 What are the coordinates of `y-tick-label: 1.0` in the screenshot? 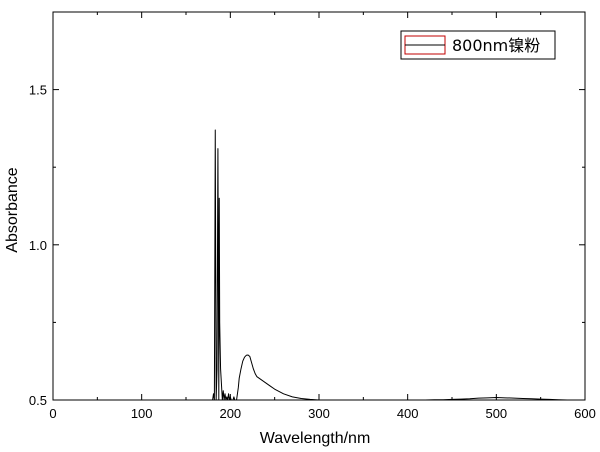 It's located at (38, 245).